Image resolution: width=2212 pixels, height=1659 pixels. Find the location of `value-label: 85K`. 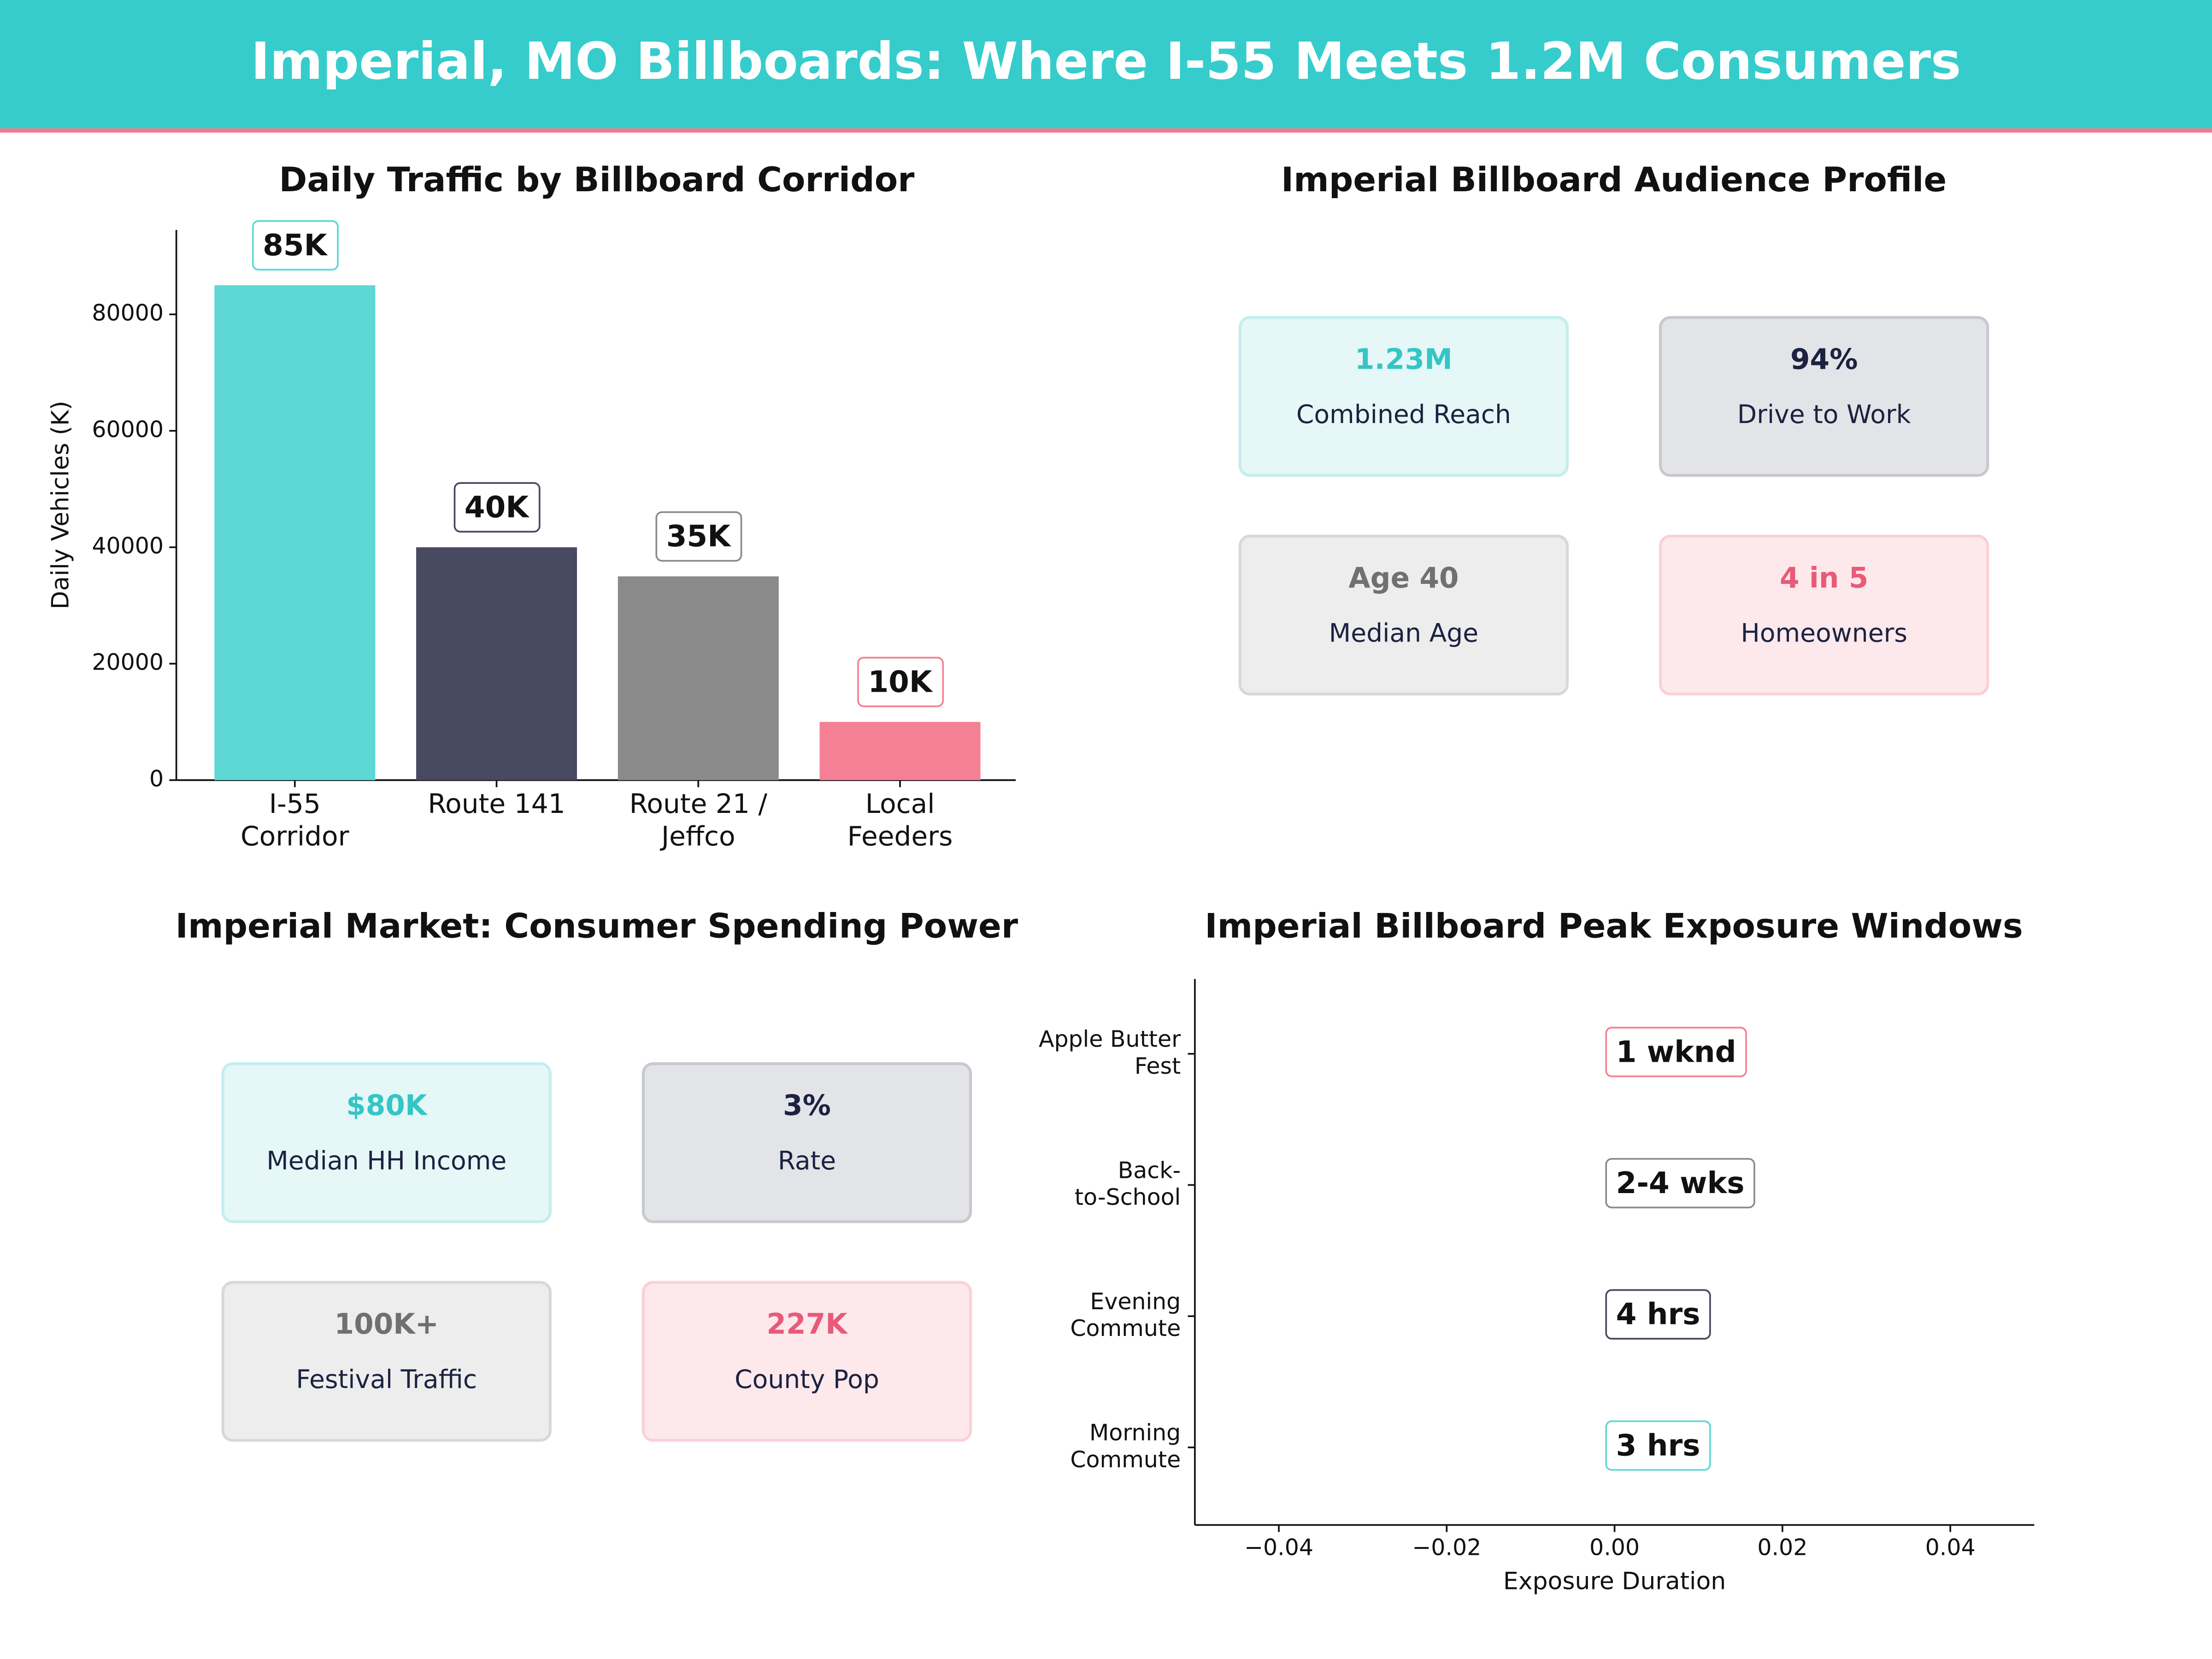

value-label: 85K is located at coordinates (295, 245).